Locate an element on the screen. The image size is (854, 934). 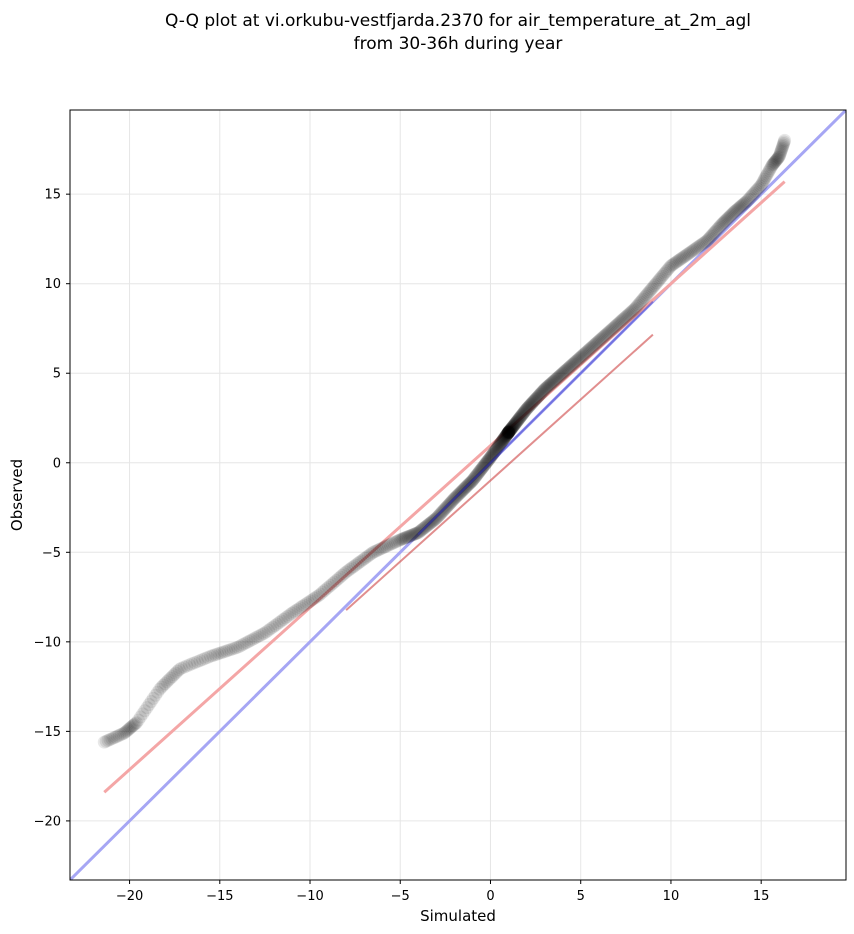
x-tick-label: 0 is located at coordinates (490, 896).